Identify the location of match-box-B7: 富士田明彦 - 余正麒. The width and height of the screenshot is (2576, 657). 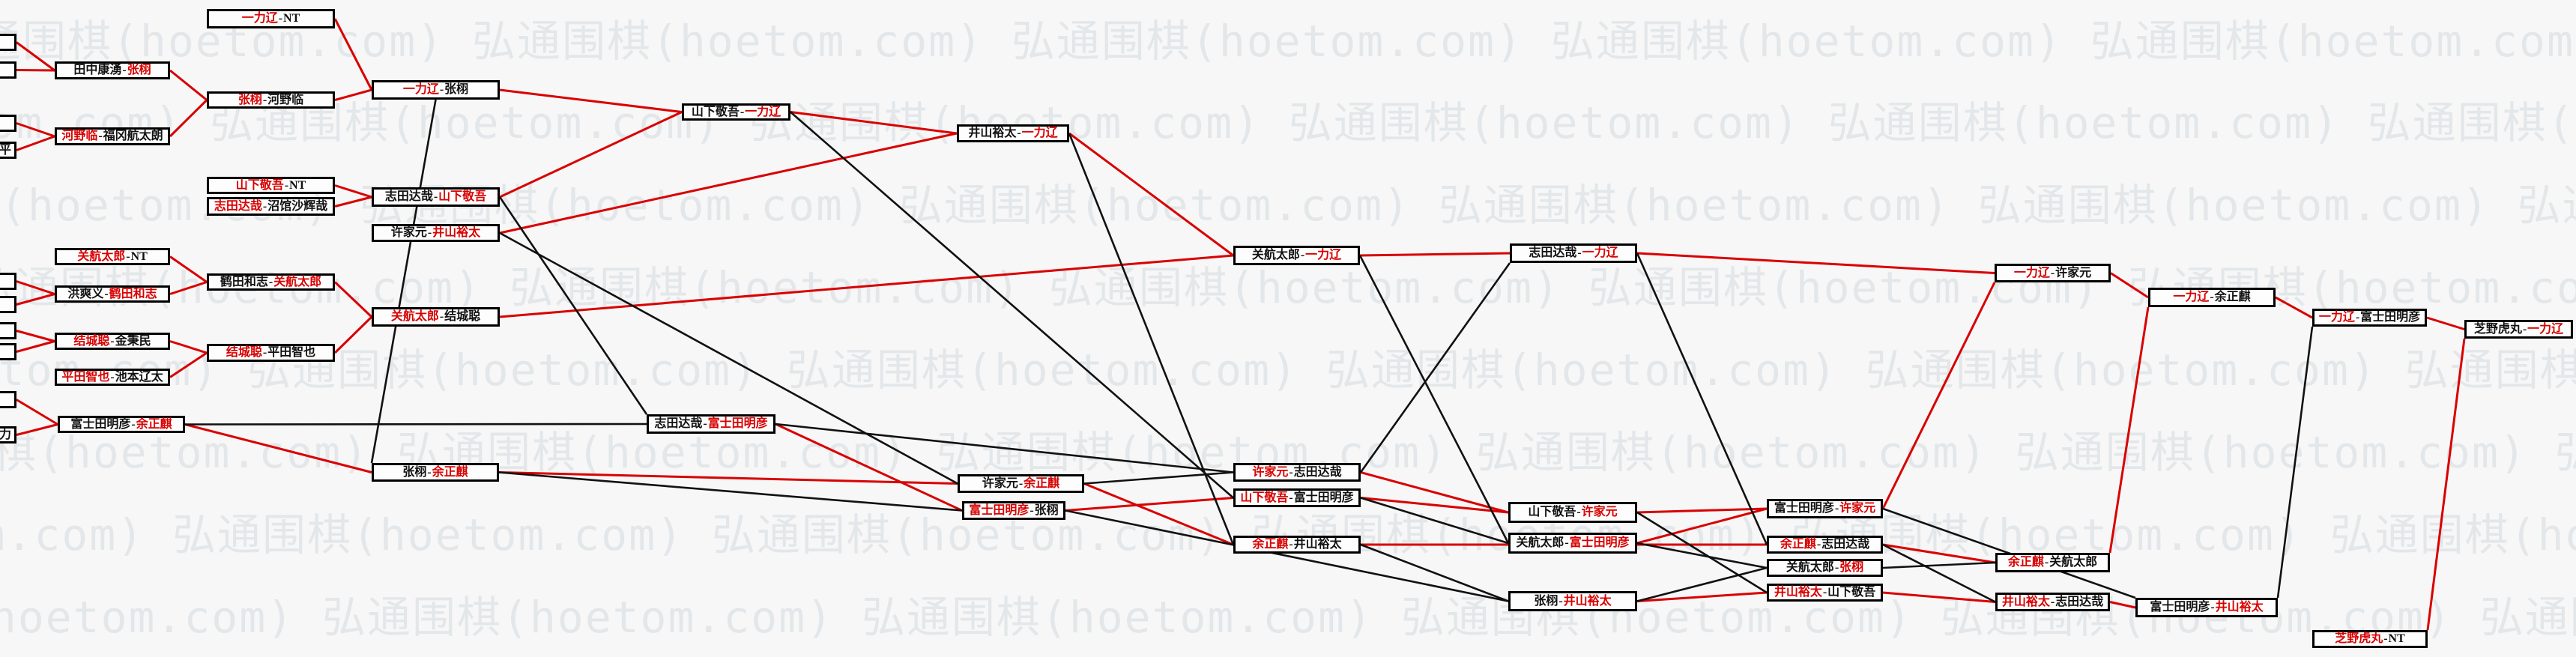
(121, 425).